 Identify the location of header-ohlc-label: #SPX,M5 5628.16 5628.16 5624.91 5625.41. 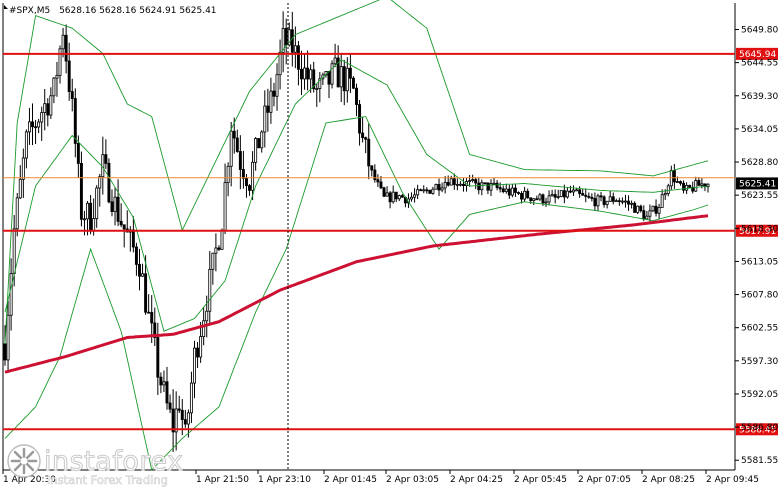
(113, 11).